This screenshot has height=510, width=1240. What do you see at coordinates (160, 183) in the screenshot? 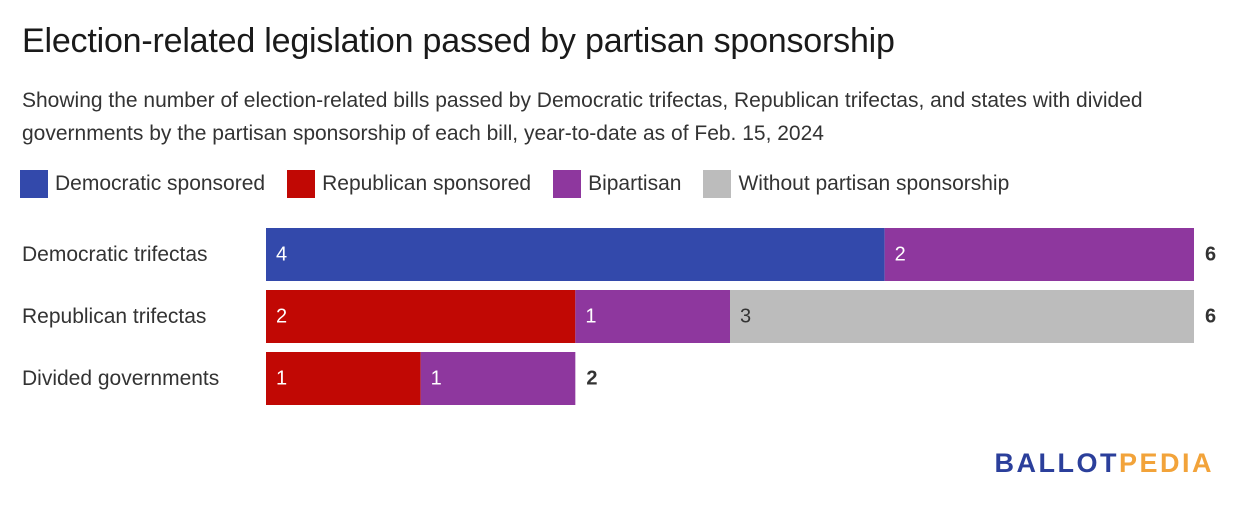
I see `legend-label-democratic: Democratic sponsored` at bounding box center [160, 183].